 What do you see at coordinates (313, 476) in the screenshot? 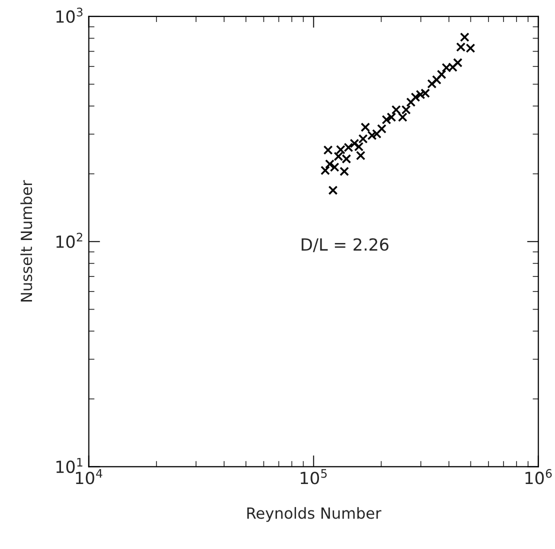
I see `x-tick-label: 10$^{5}$` at bounding box center [313, 476].